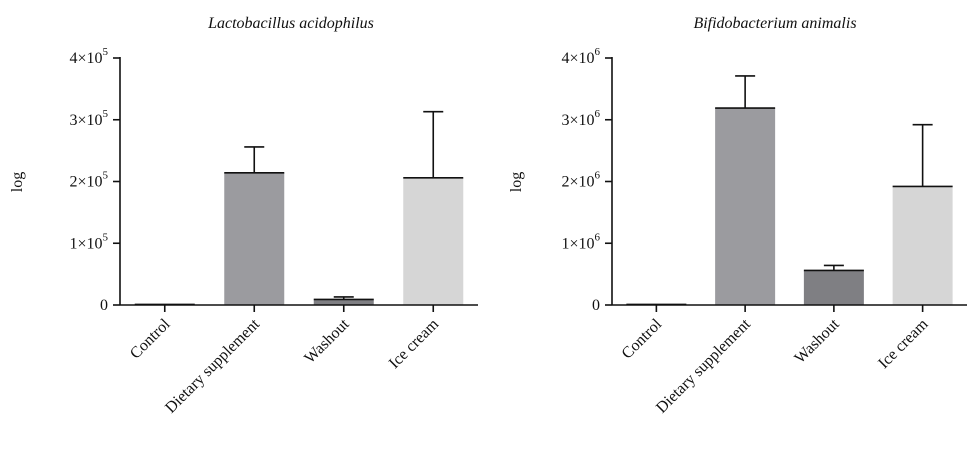 The height and width of the screenshot is (459, 971). I want to click on y-tick-label: 1×10⁶, so click(580, 241).